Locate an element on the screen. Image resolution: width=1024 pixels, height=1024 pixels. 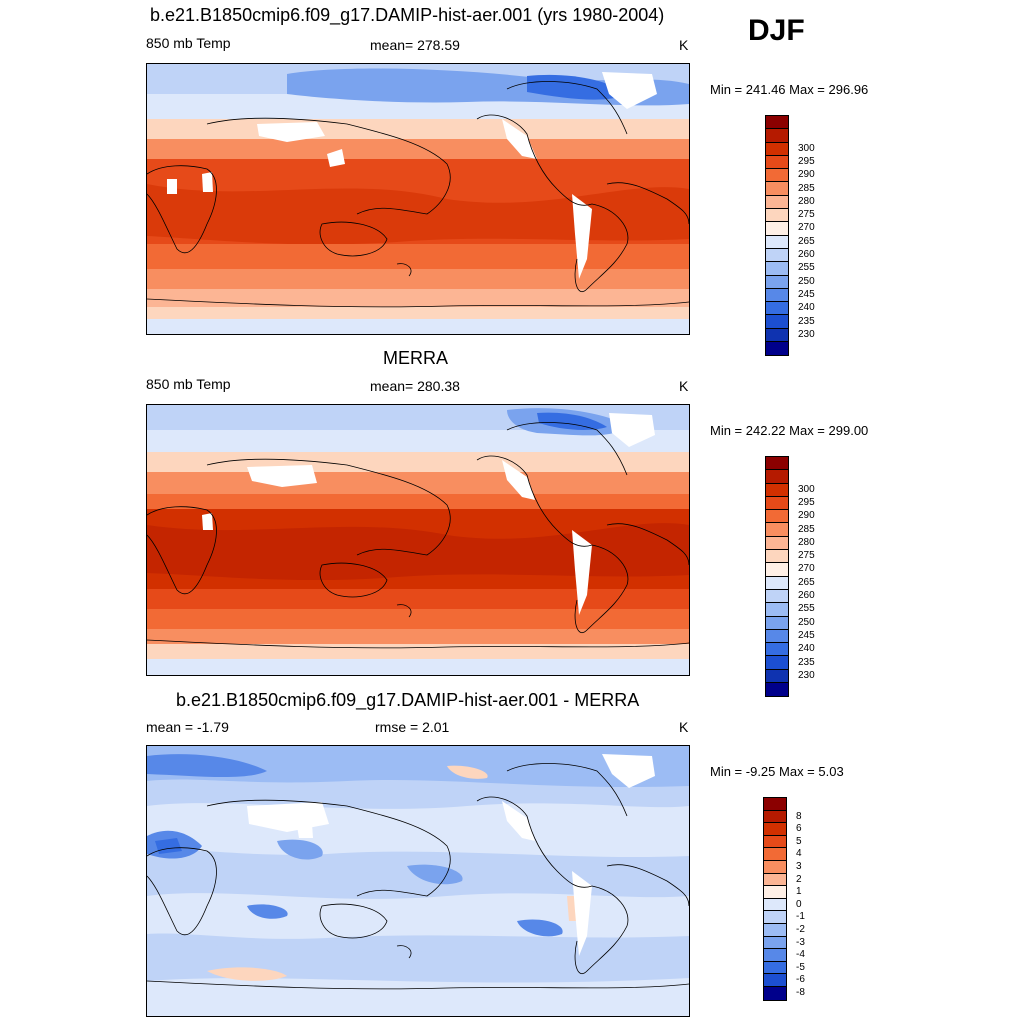
panel-3-colorbar-swatches is located at coordinates (775, 899).